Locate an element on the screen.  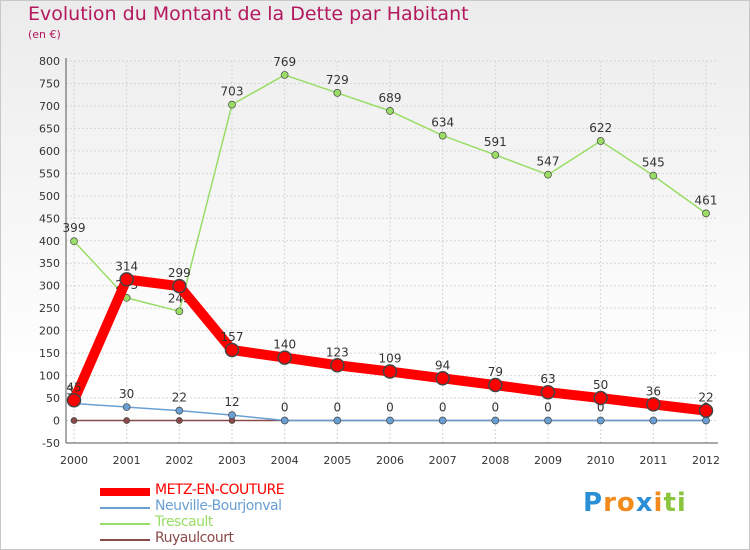
data-label-metz-en-couture: 45 is located at coordinates (73, 387).